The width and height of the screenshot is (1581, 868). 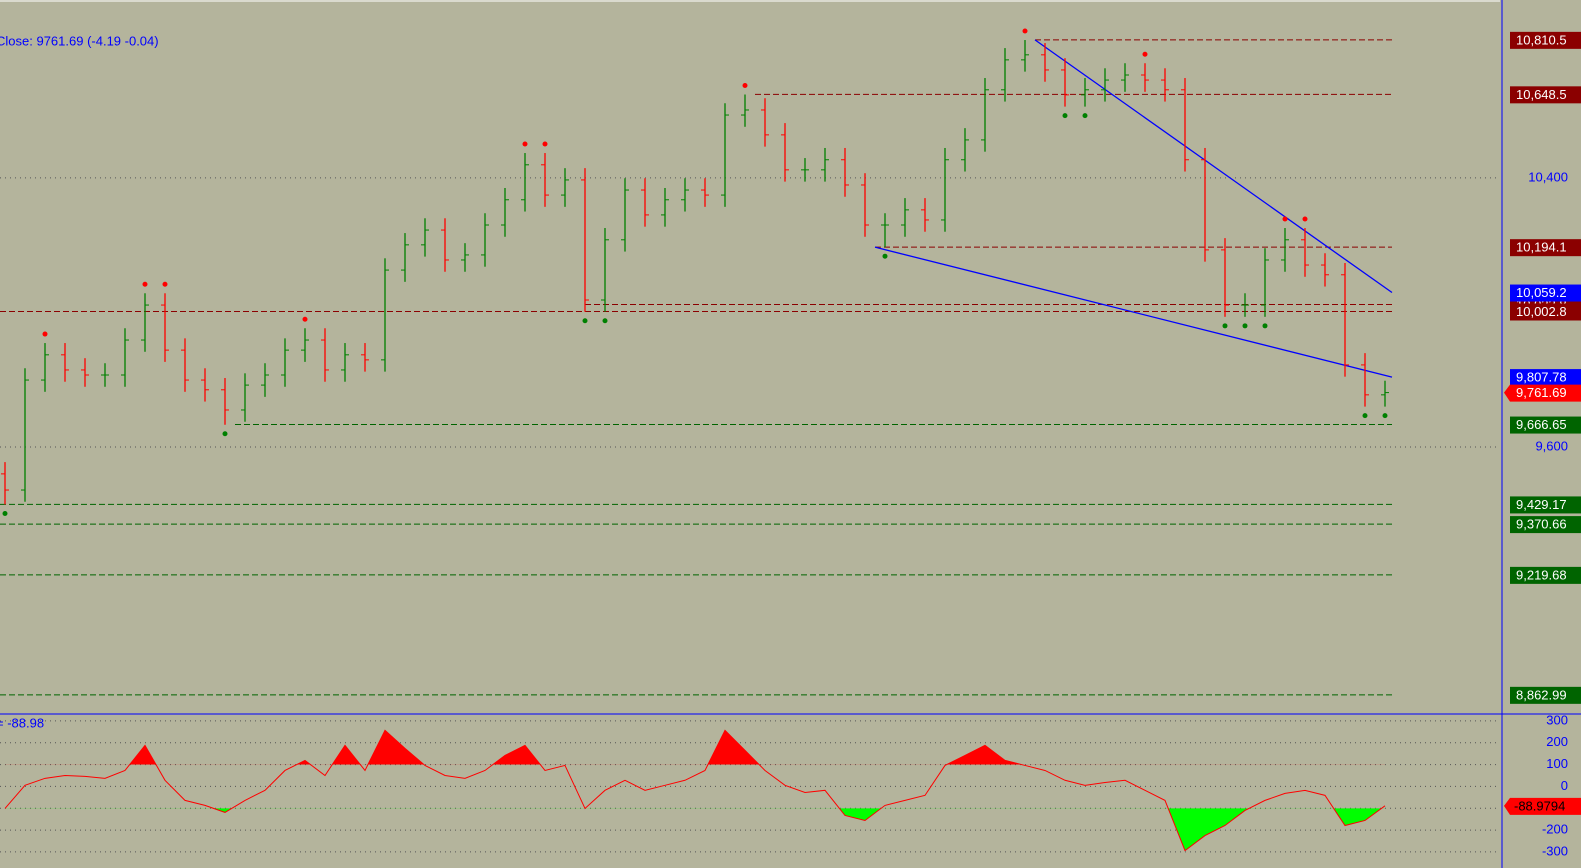 I want to click on indicator-title: = -88.98, so click(x=22, y=722).